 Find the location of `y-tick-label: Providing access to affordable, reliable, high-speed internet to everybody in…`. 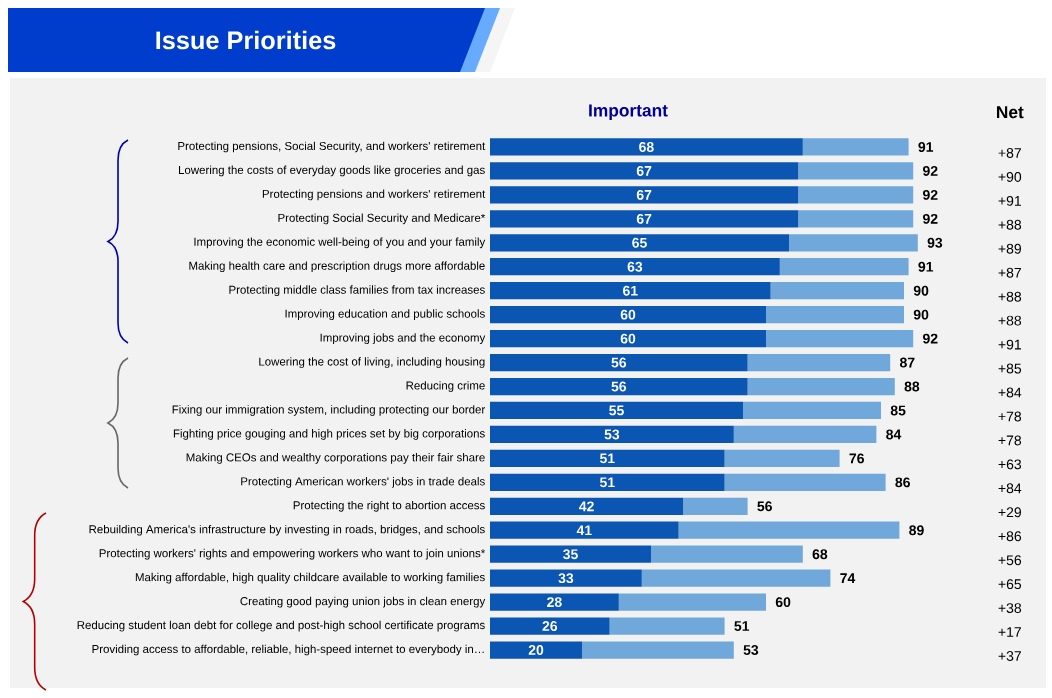

y-tick-label: Providing access to affordable, reliable, high-speed internet to everybody in… is located at coordinates (288, 650).